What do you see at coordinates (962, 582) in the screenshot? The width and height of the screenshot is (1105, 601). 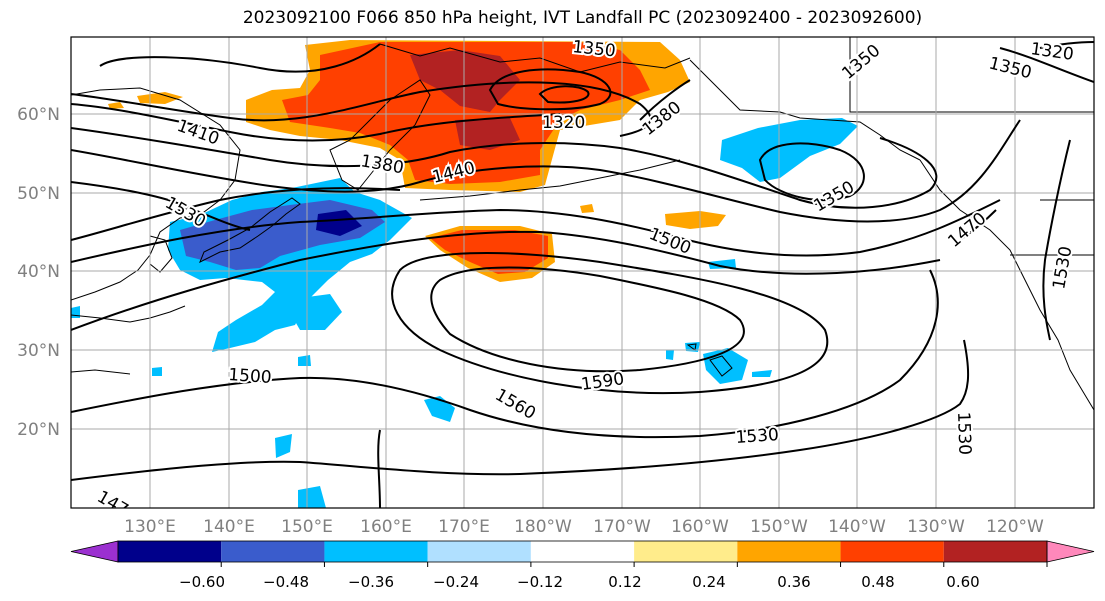 I see `colorbar-tick-label: 0.60` at bounding box center [962, 582].